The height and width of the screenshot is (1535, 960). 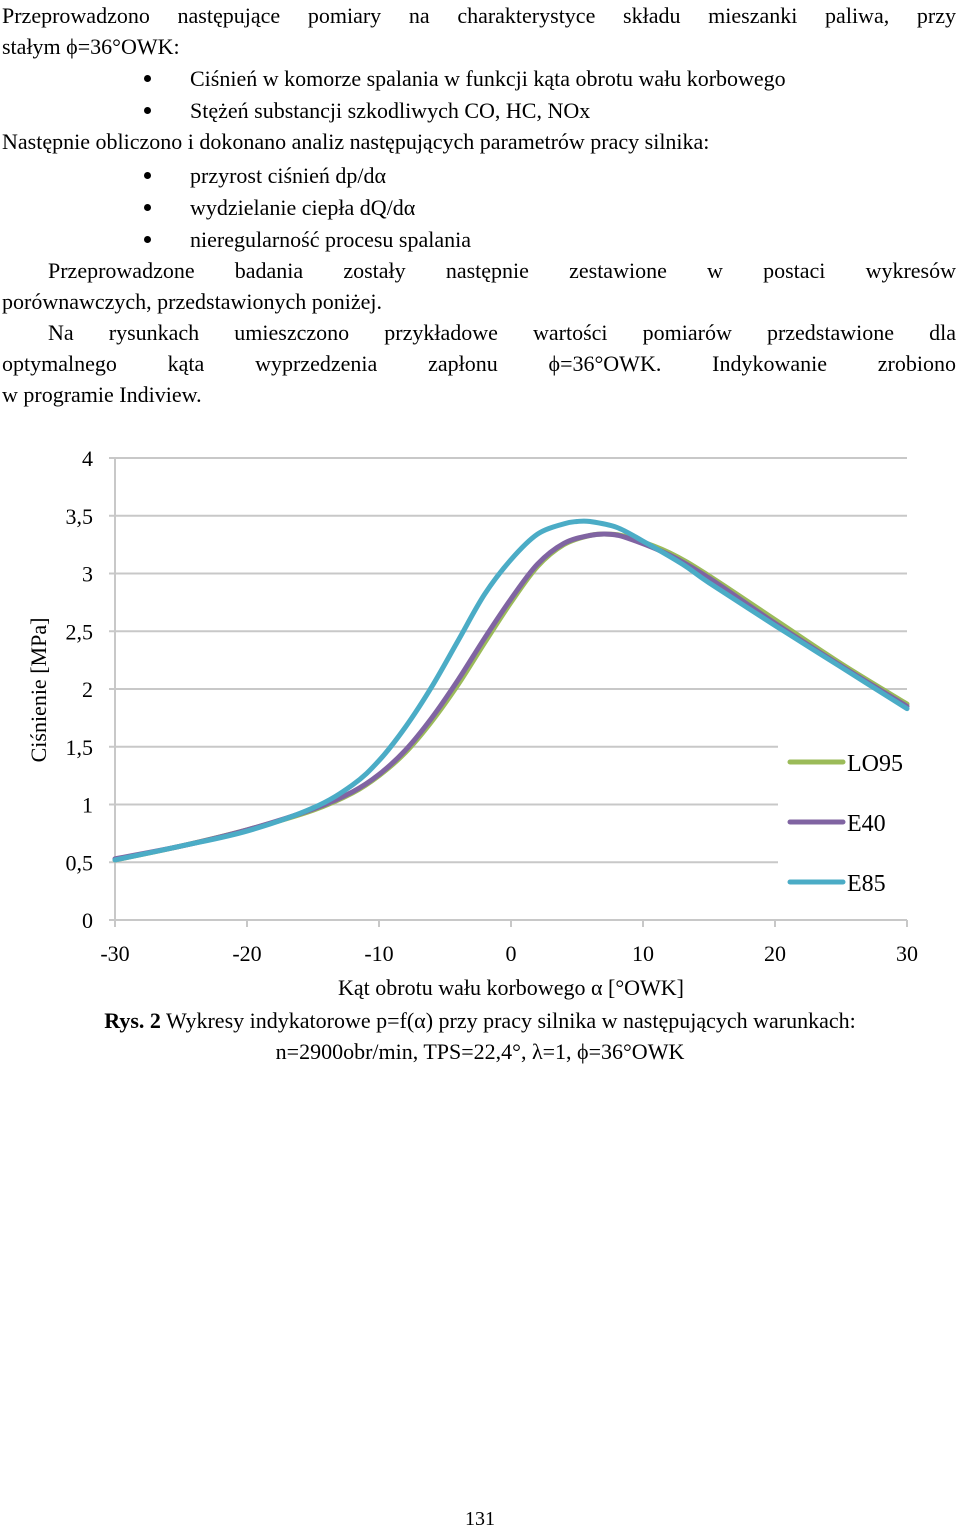 What do you see at coordinates (87, 920) in the screenshot?
I see `y-tick-label: 0` at bounding box center [87, 920].